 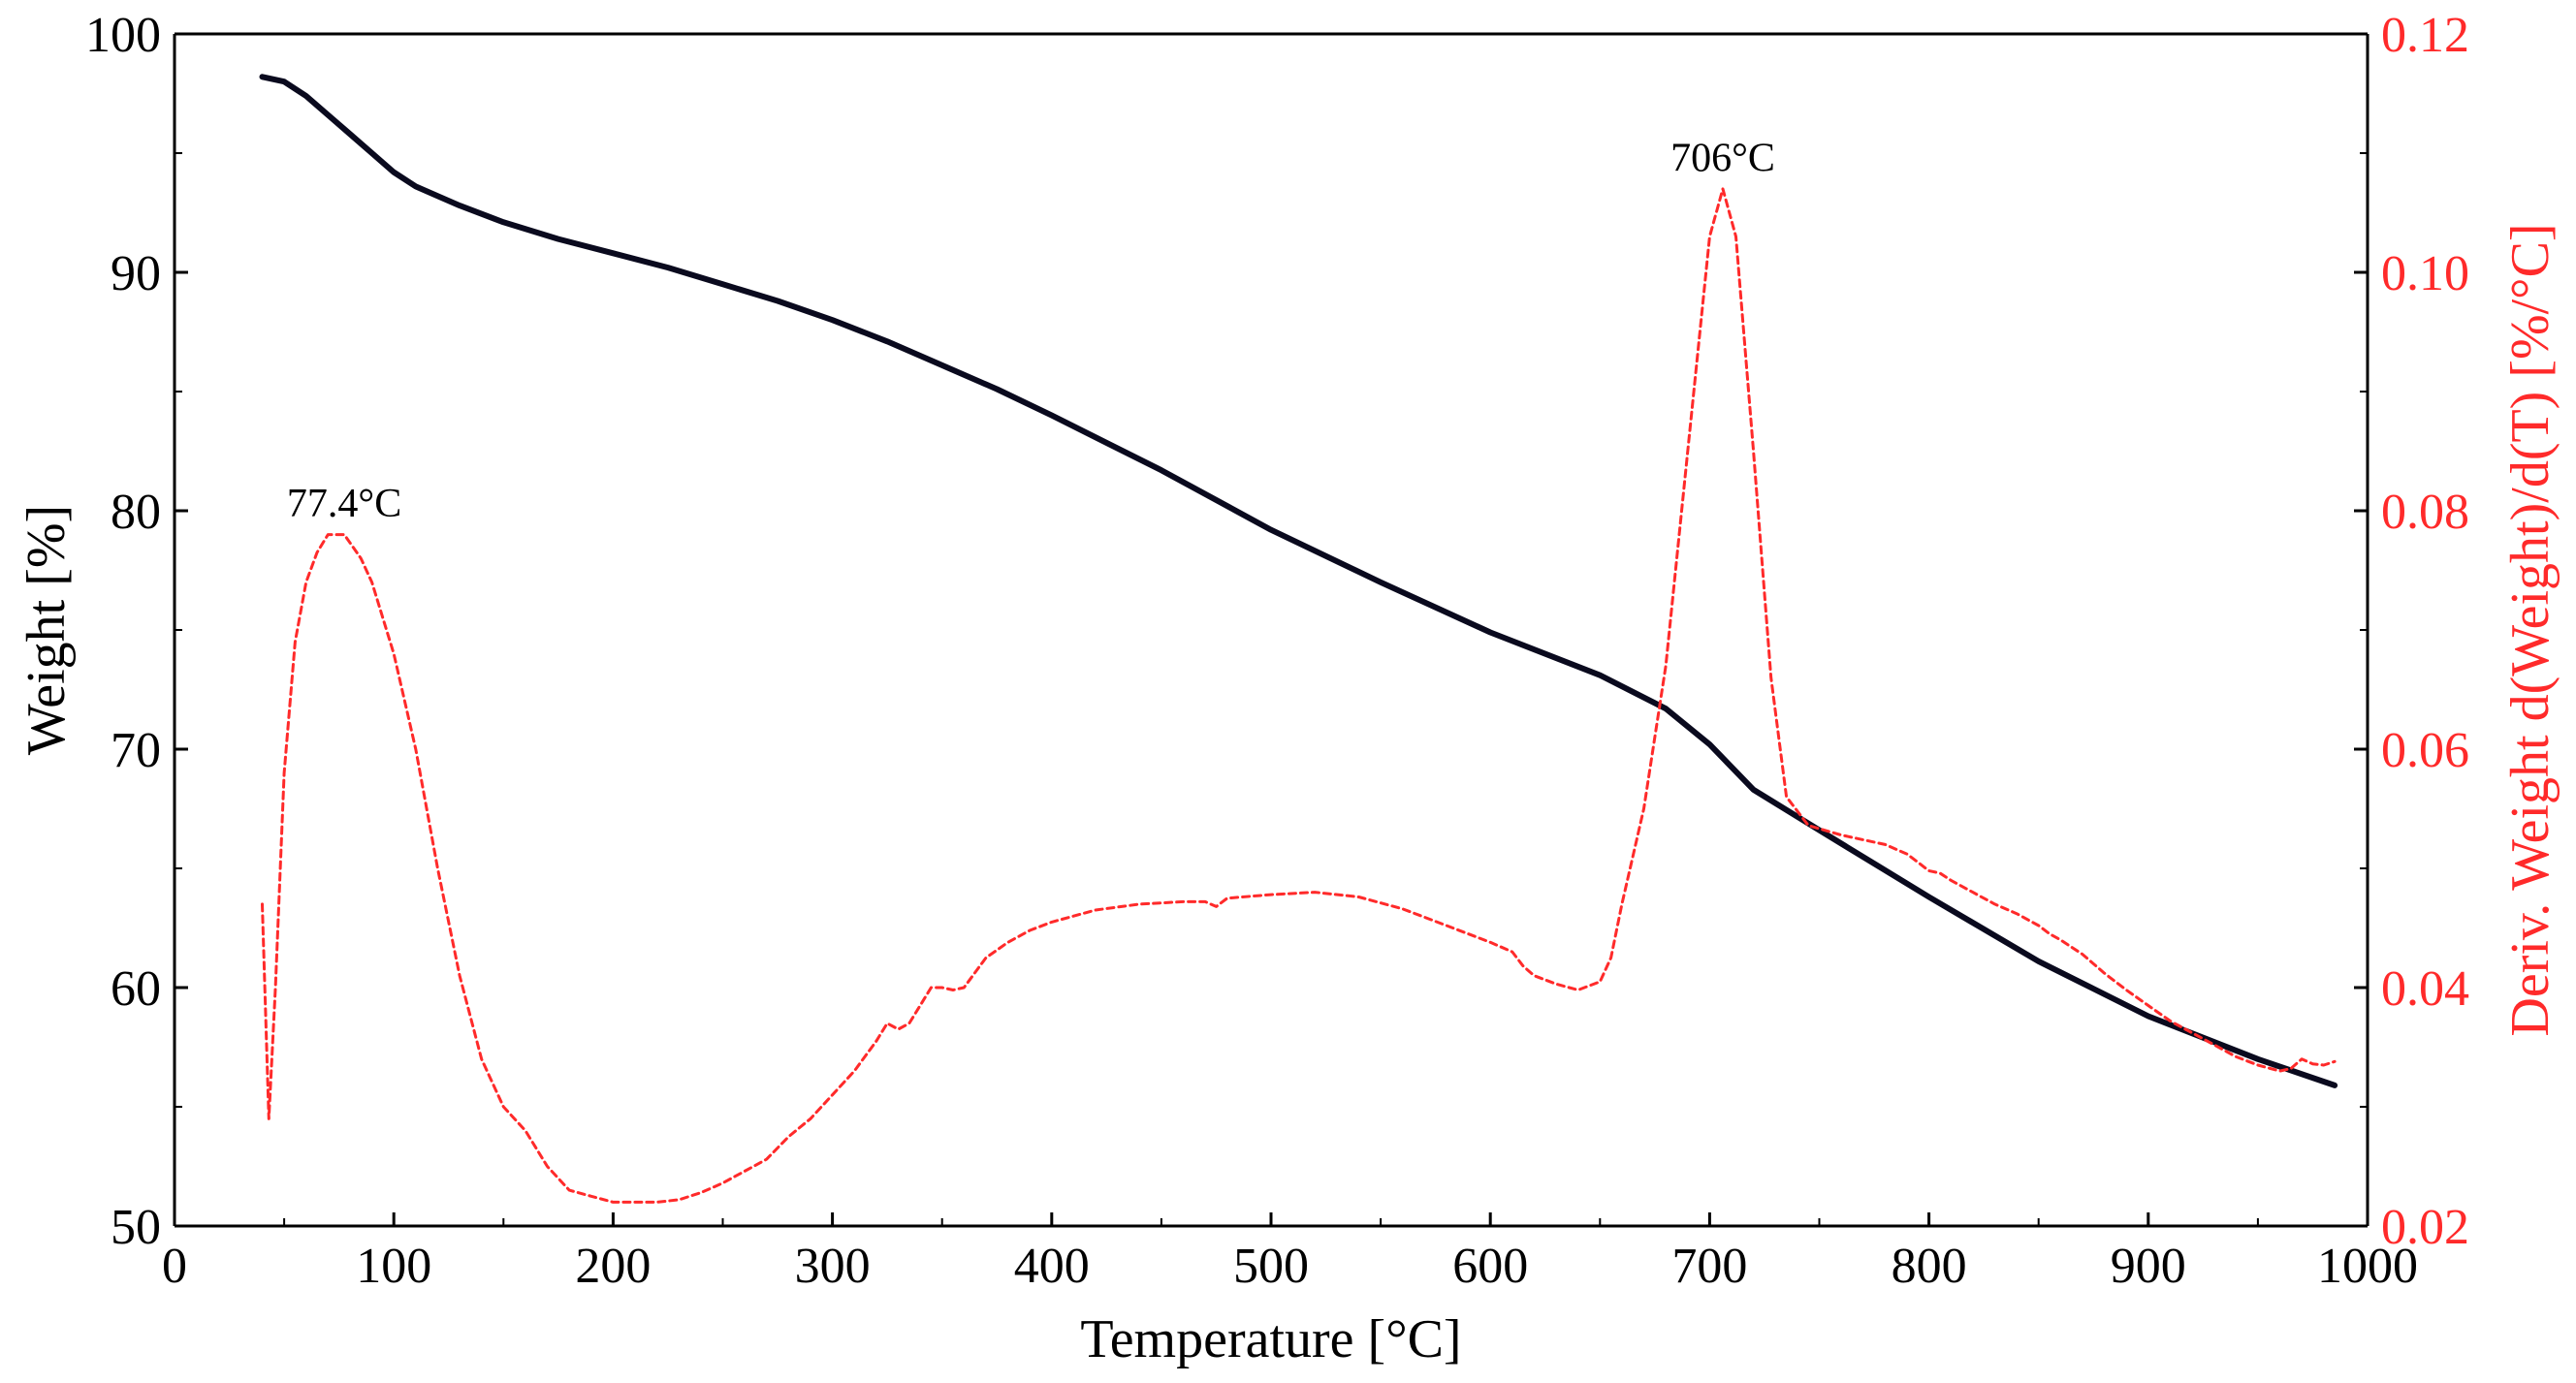 I want to click on x-tick-label: 700, so click(x=1709, y=1266).